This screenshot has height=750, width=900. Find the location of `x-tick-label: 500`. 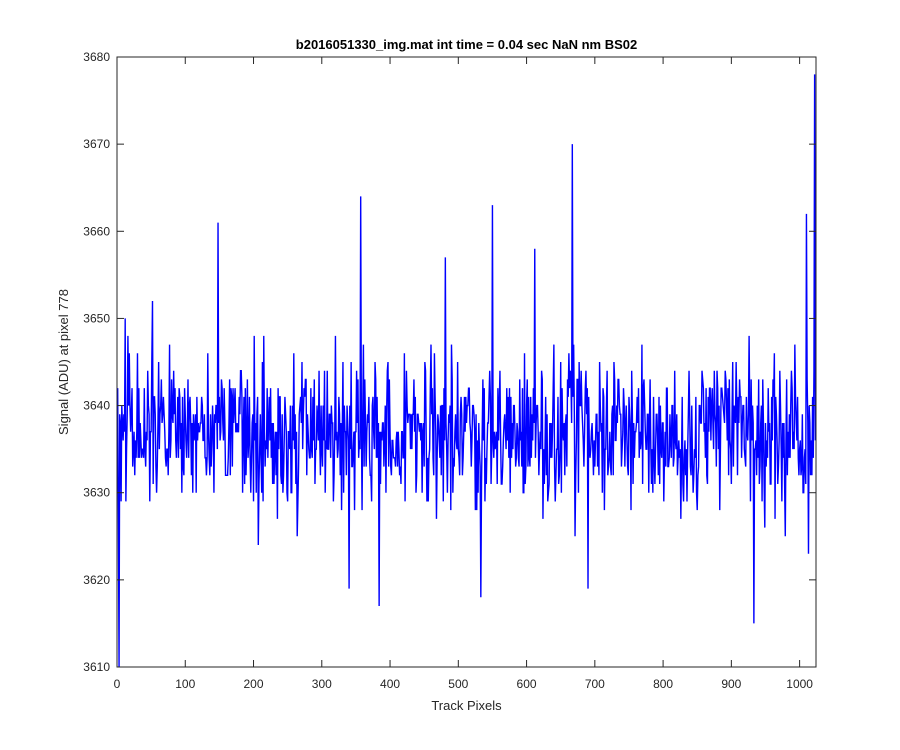

x-tick-label: 500 is located at coordinates (458, 684).